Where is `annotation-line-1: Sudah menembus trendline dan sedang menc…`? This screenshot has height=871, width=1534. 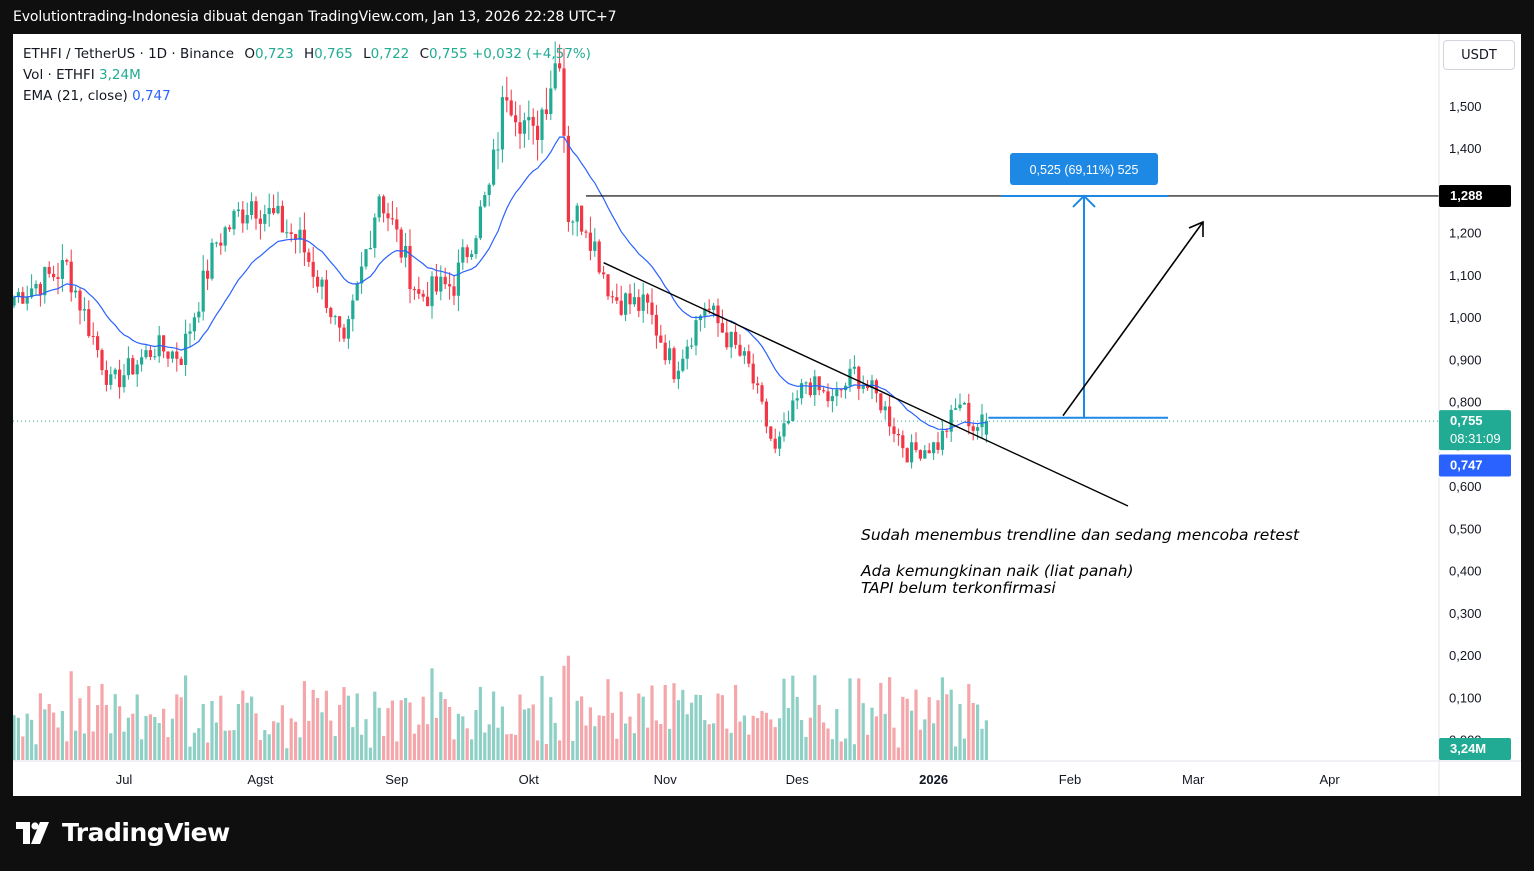
annotation-line-1: Sudah menembus trendline dan sedang menc… is located at coordinates (1080, 535).